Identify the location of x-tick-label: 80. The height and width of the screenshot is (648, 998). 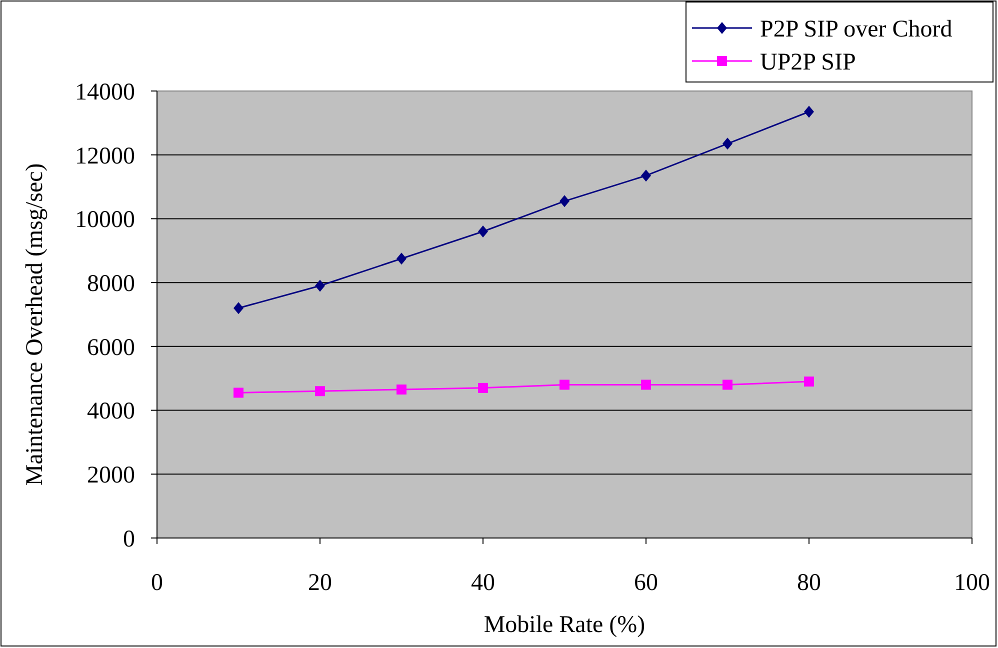
(809, 583).